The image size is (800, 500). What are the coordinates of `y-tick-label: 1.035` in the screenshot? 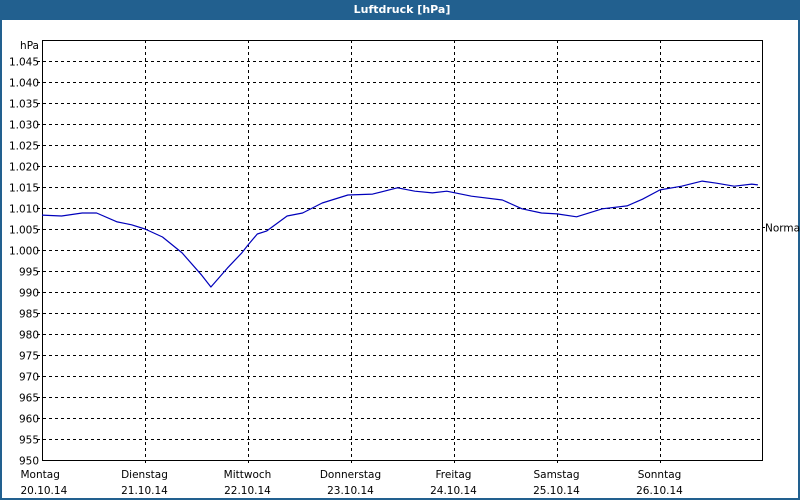 It's located at (24, 105).